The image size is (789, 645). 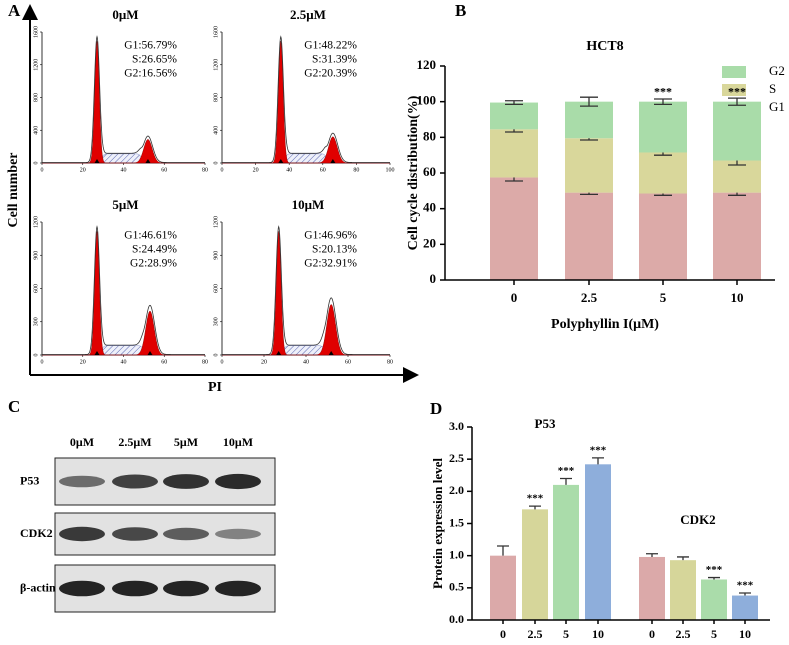 I want to click on g2-peak, so click(x=123, y=151).